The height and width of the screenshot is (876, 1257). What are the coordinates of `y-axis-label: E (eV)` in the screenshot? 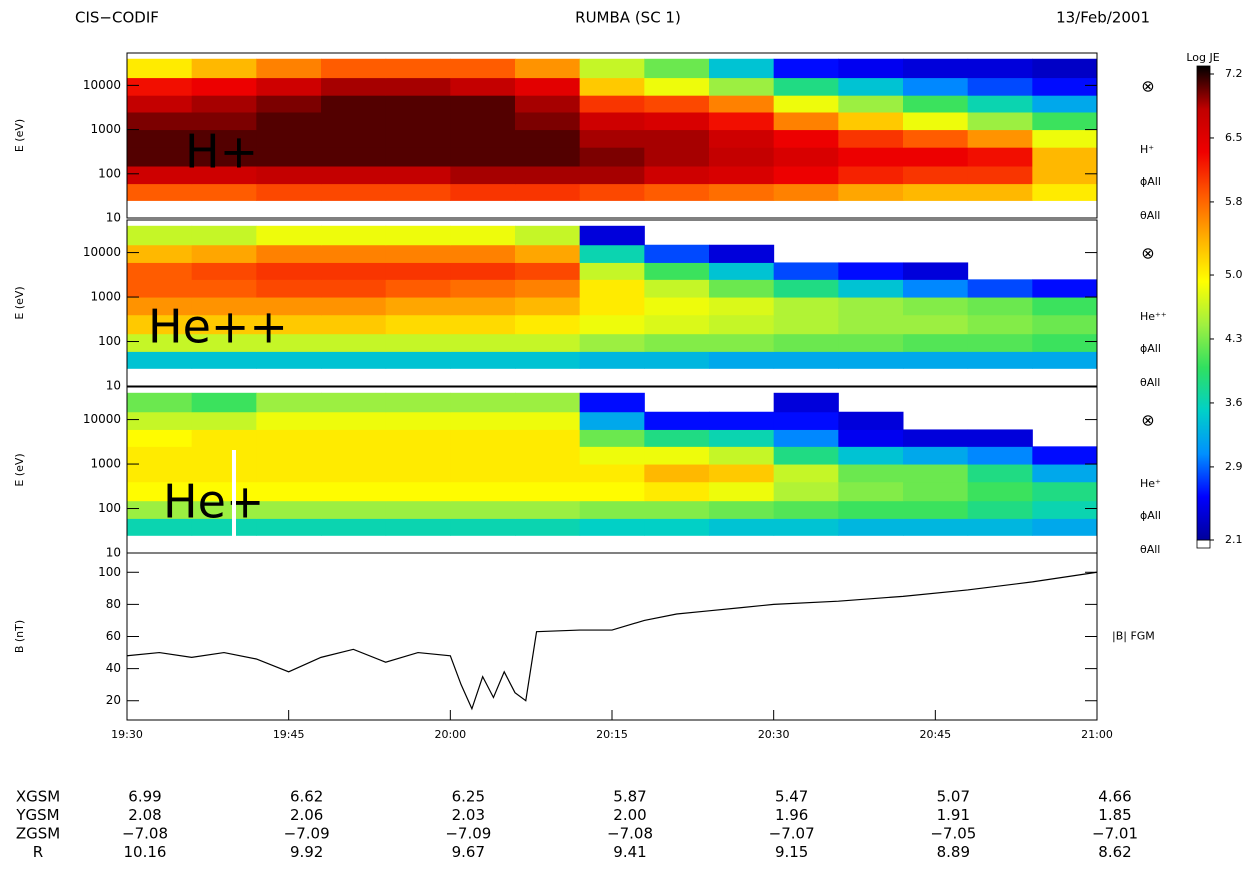 It's located at (19, 135).